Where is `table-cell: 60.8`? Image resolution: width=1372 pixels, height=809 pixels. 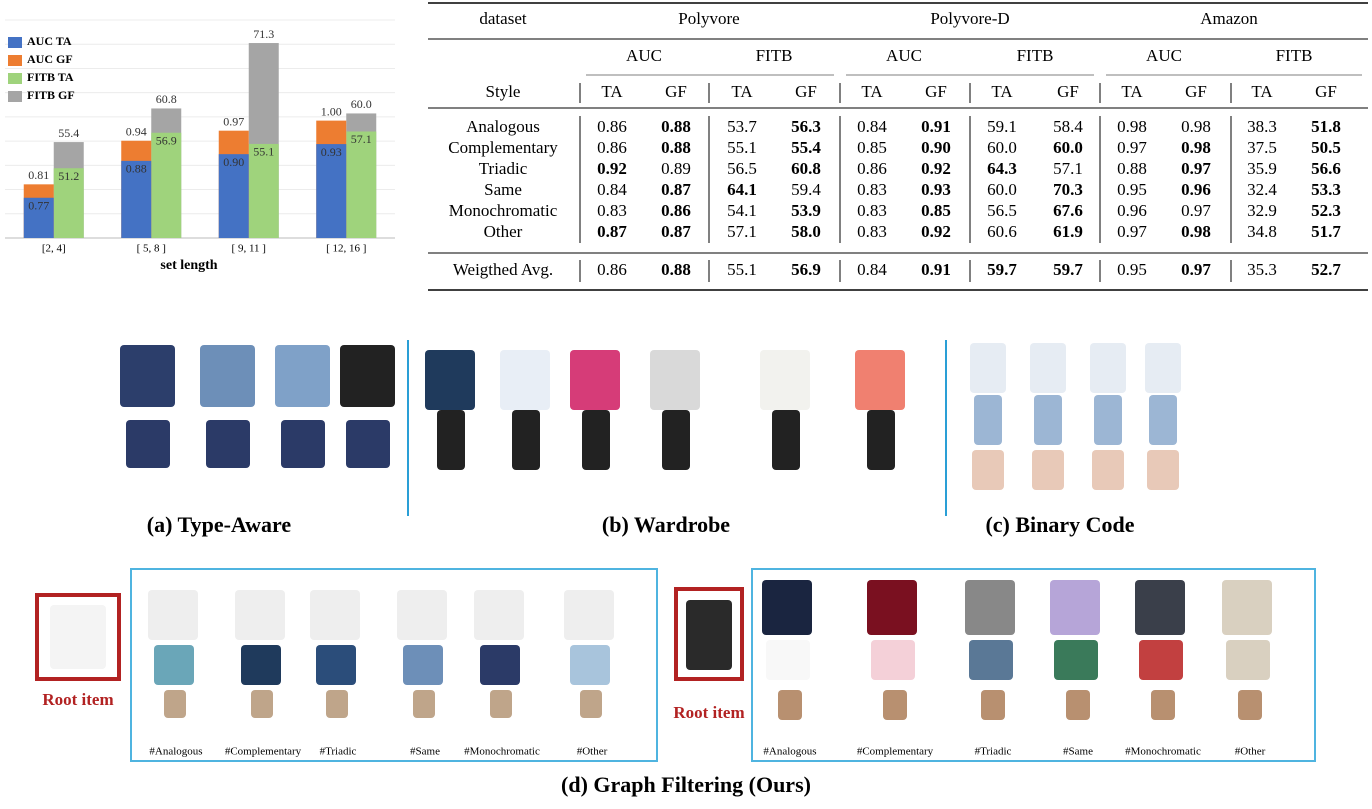
table-cell: 60.8 is located at coordinates (806, 168).